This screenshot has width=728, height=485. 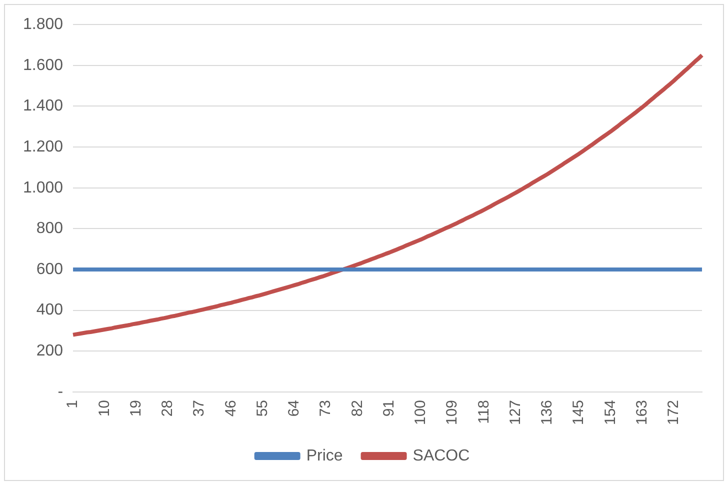 What do you see at coordinates (50, 229) in the screenshot?
I see `y-tick-label: 800` at bounding box center [50, 229].